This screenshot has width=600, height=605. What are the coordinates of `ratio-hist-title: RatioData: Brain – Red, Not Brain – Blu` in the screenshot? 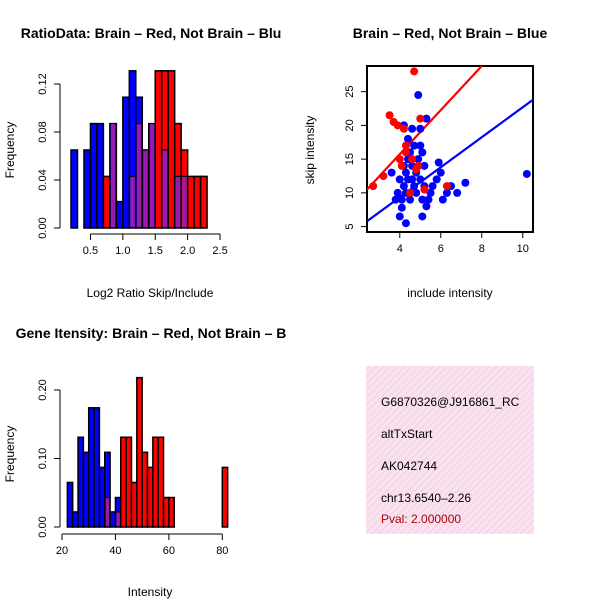 It's located at (151, 33).